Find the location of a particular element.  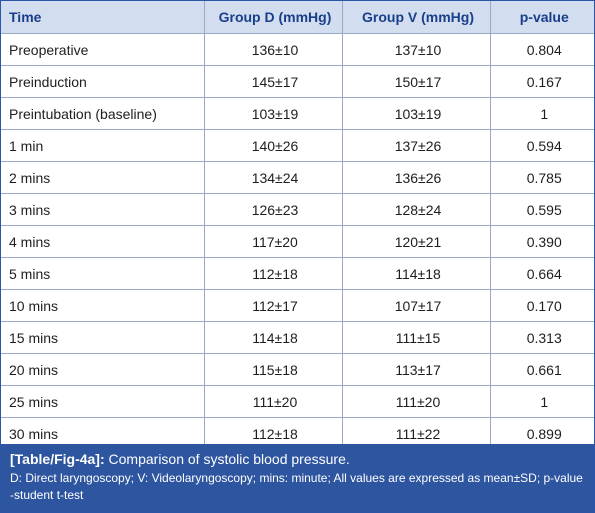

header-group-d: Group D (mmHg) is located at coordinates (273, 17).